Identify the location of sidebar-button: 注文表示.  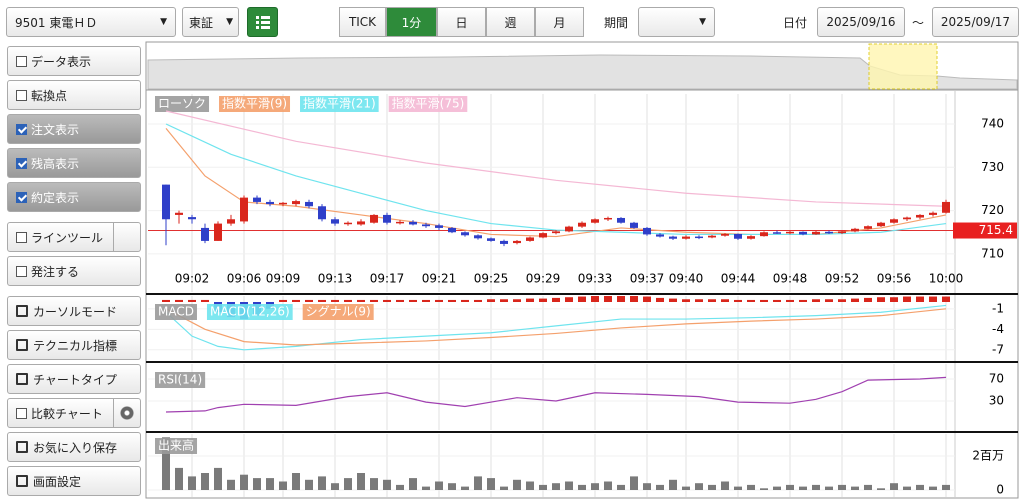
(74, 129).